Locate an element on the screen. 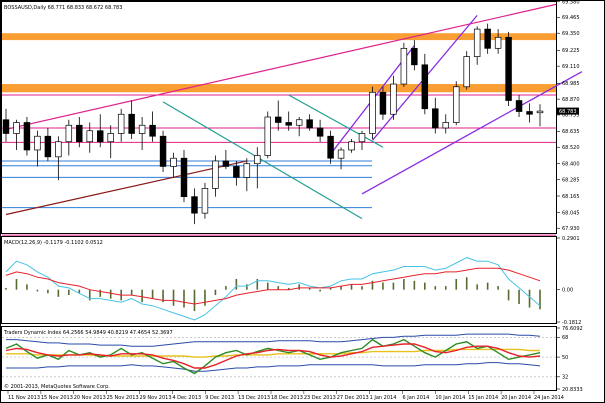 The width and height of the screenshot is (605, 403). date-tick-label: 20 Jan 2014 is located at coordinates (516, 398).